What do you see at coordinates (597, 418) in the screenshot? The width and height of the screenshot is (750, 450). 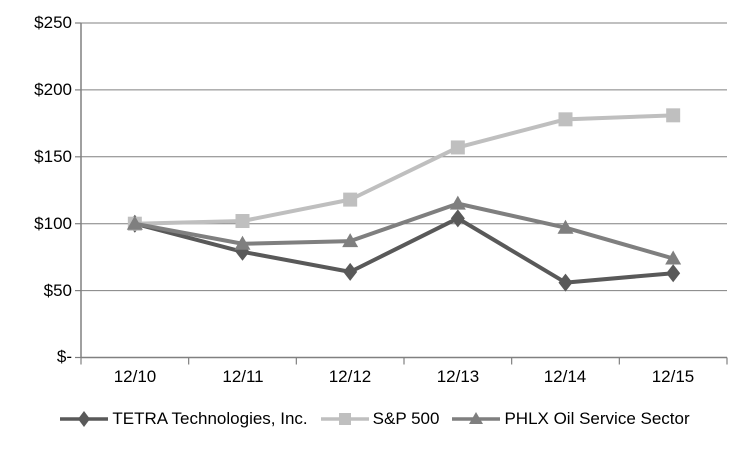 I see `legend-label-phlx: PHLX Oil Service Sector` at bounding box center [597, 418].